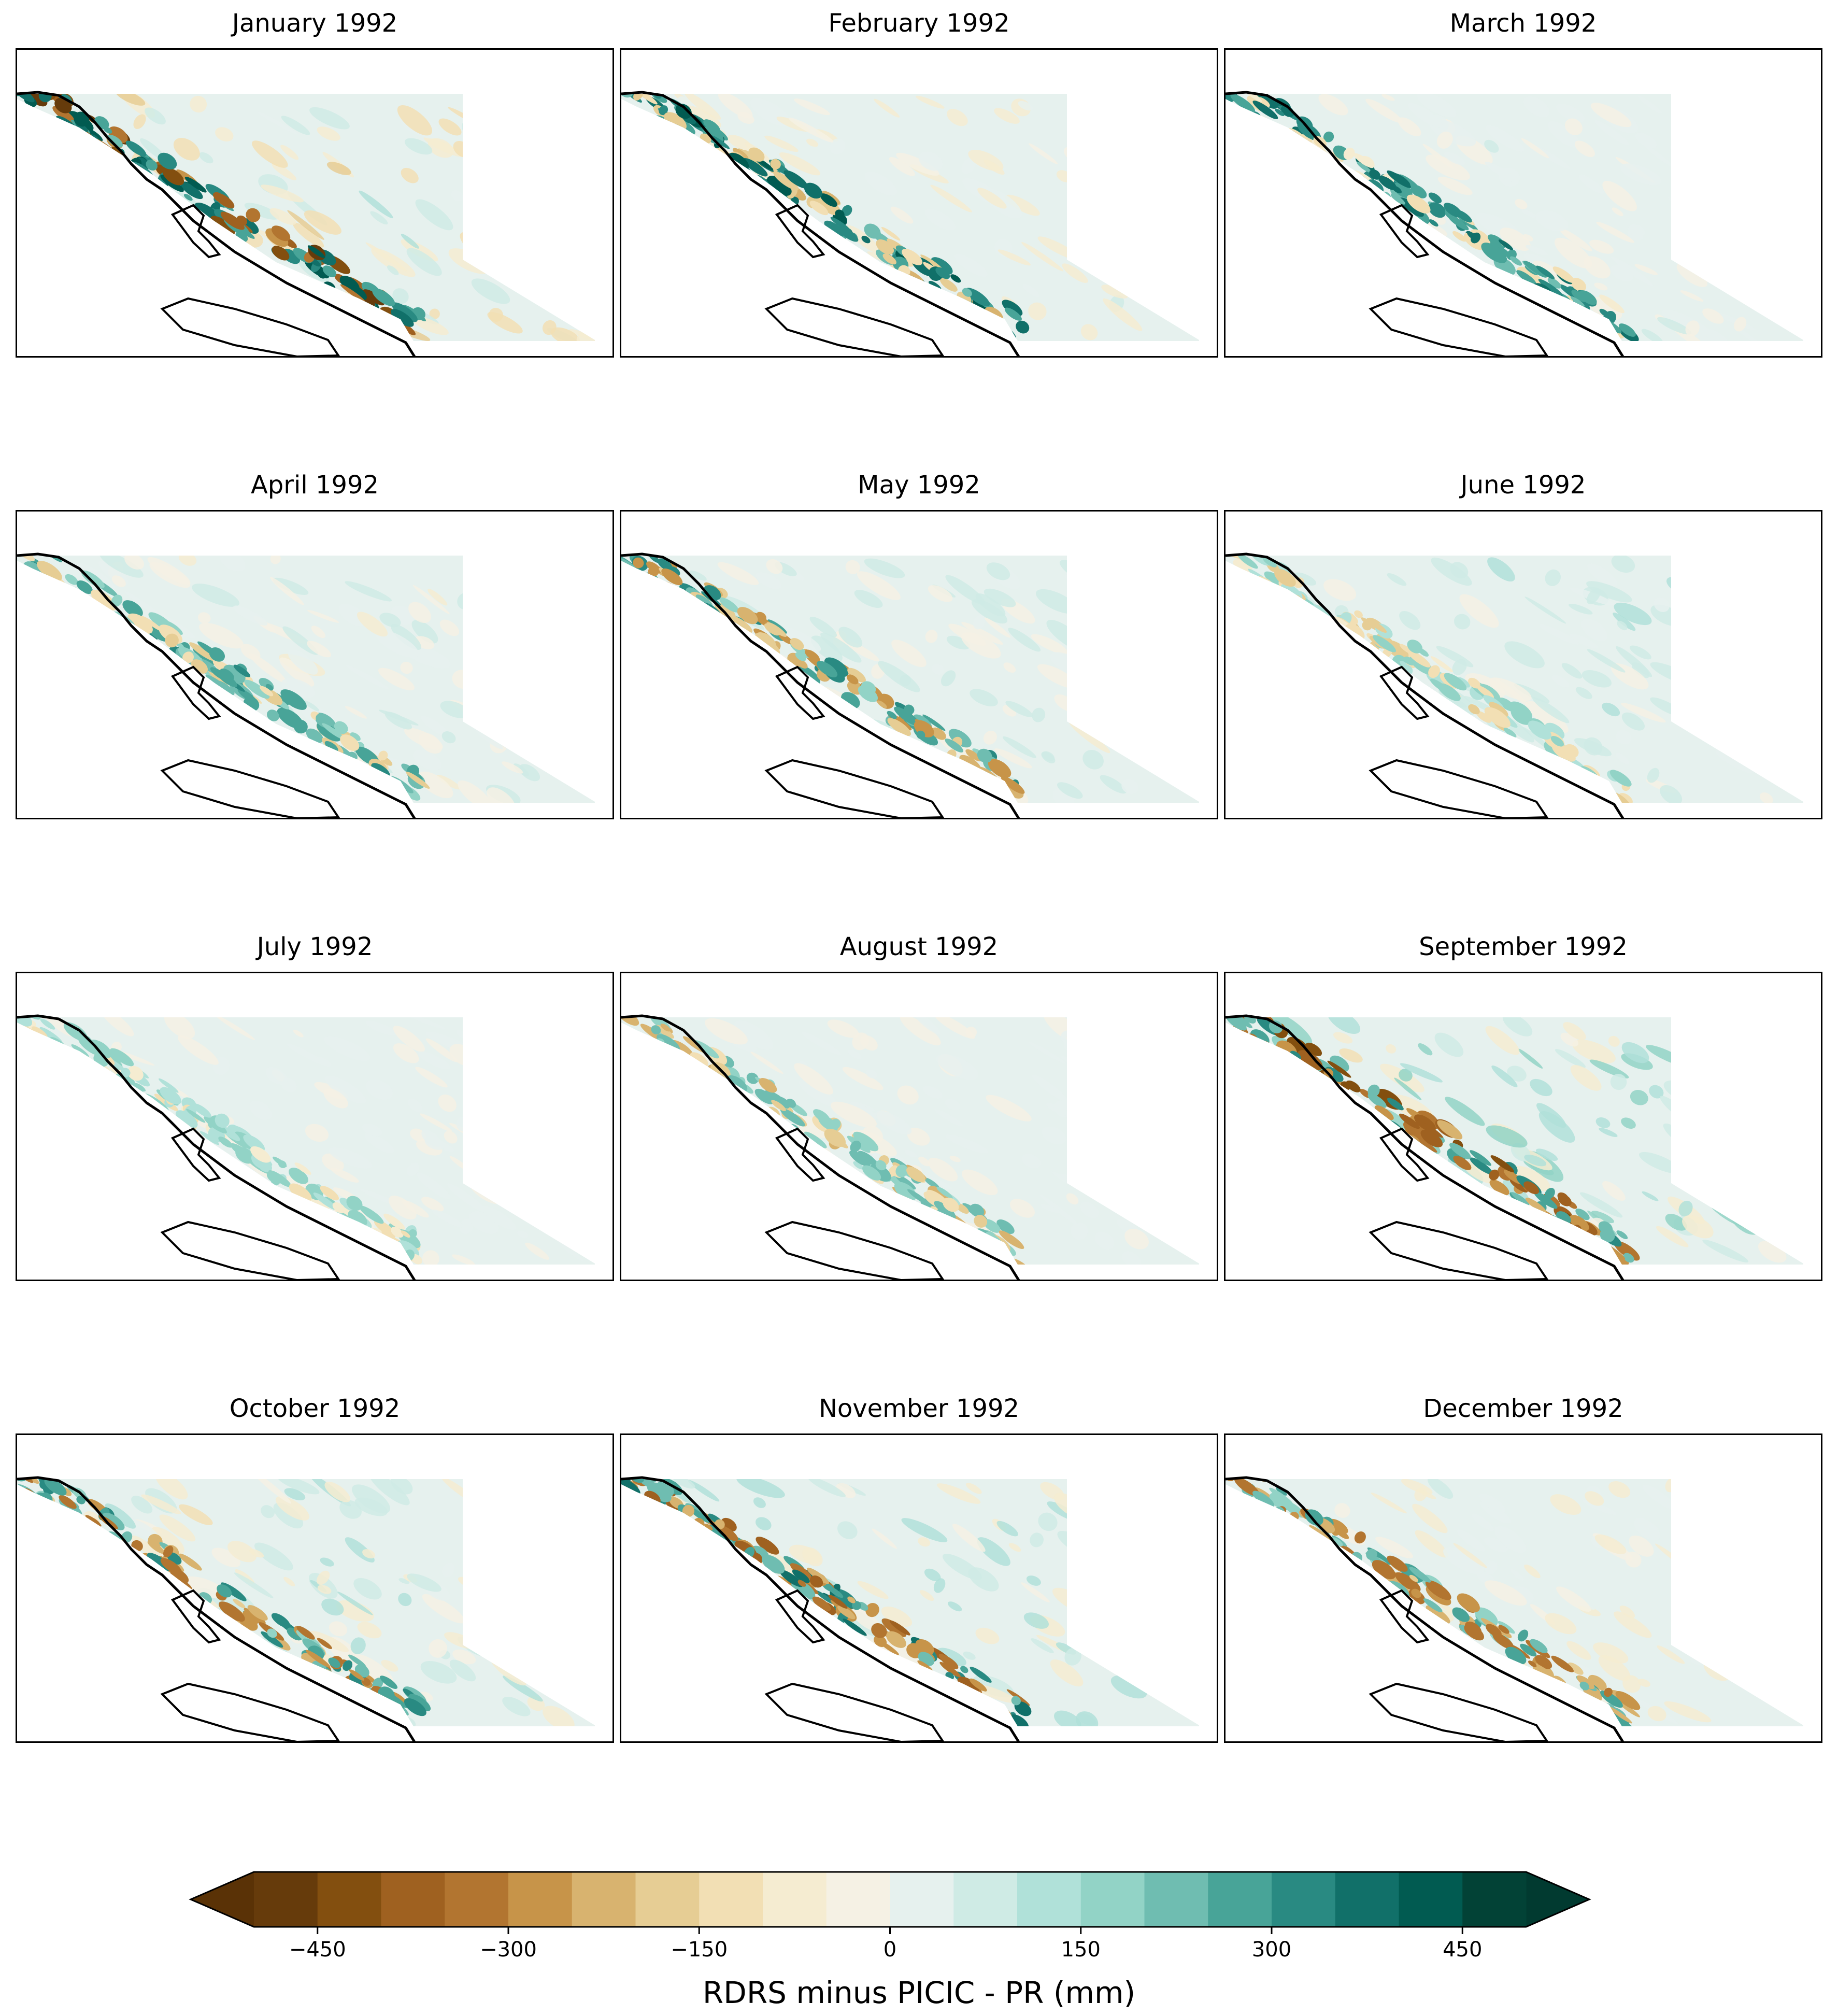 The width and height of the screenshot is (1838, 2016). What do you see at coordinates (910, 1147) in the screenshot?
I see `map-svg` at bounding box center [910, 1147].